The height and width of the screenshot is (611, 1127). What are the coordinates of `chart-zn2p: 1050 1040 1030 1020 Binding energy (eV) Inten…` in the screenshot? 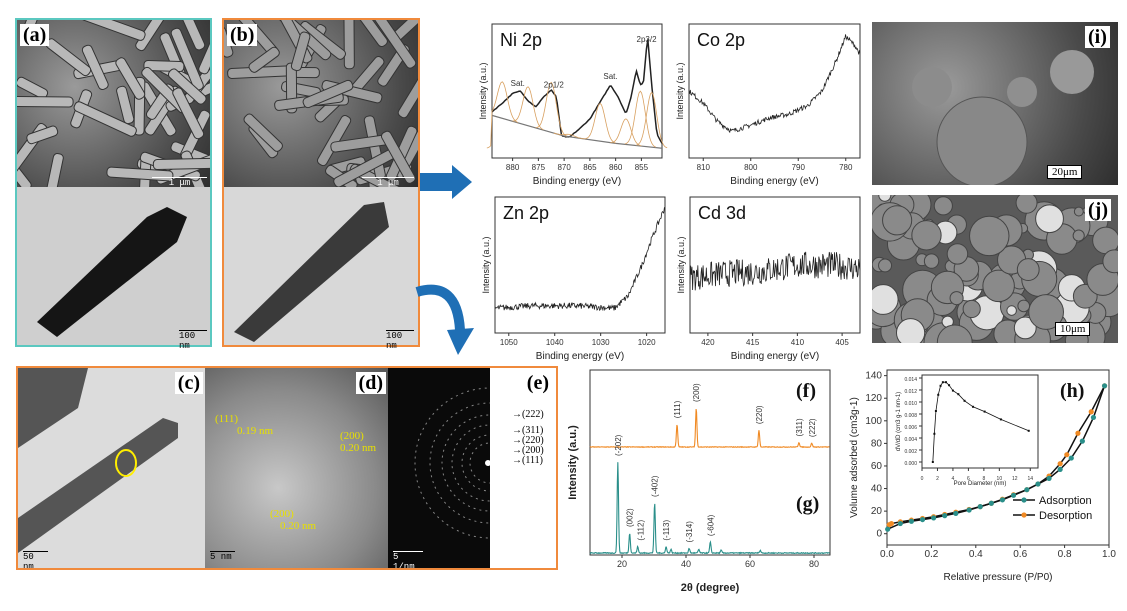 It's located at (573, 279).